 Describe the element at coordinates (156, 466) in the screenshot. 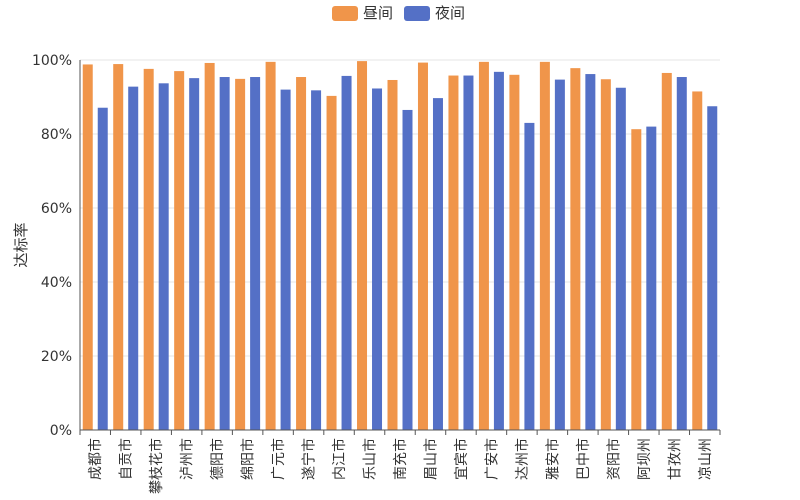

I see `x-tick-label: 攀枝花市` at that location.